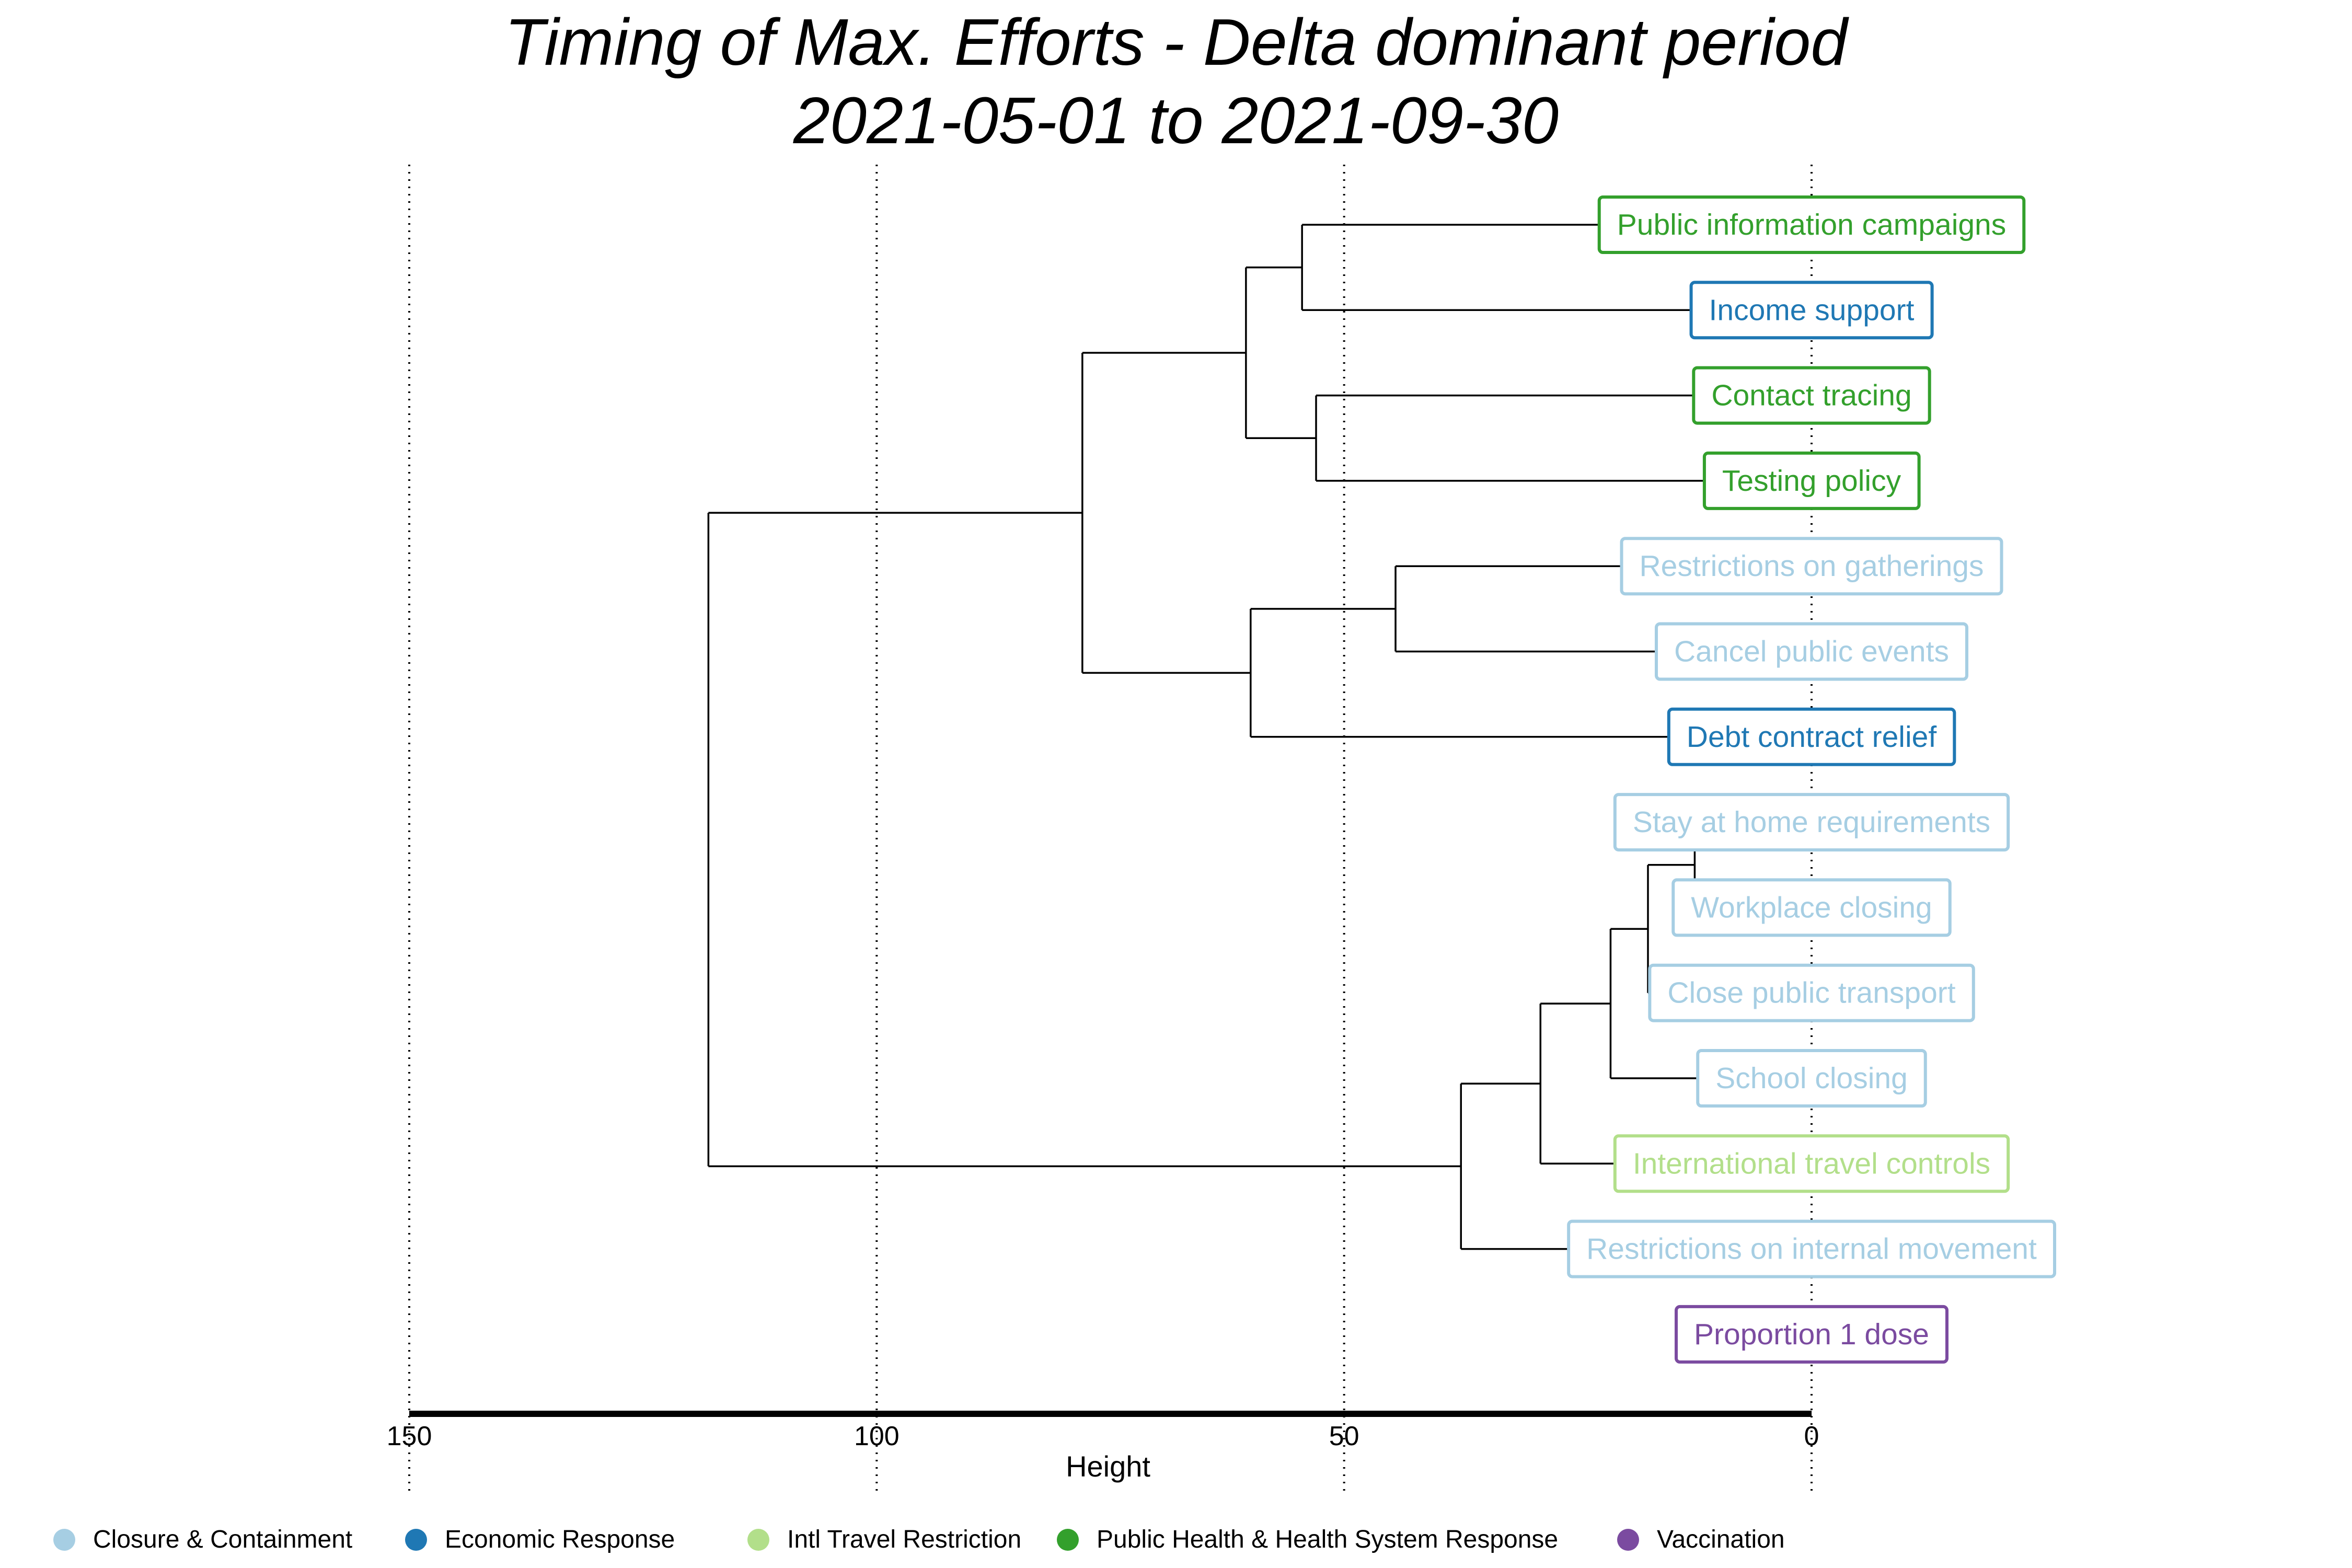  I want to click on leaf-label: Restrictions on gatherings, so click(1811, 566).